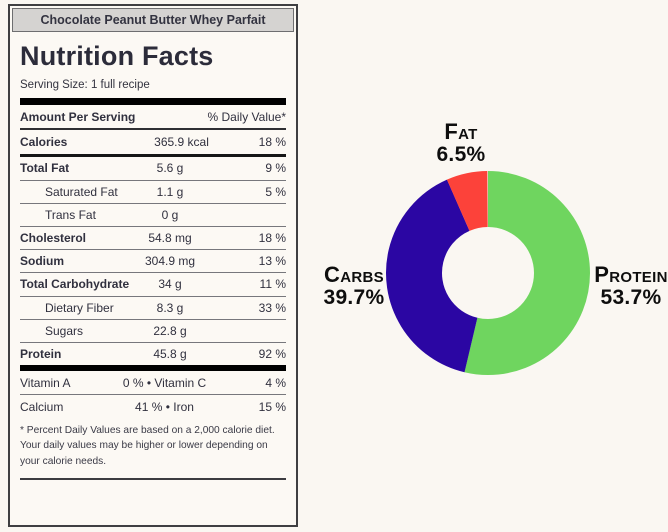 The width and height of the screenshot is (668, 532). I want to click on calories-row: Calories 365.9 kcal 18 %, so click(153, 144).